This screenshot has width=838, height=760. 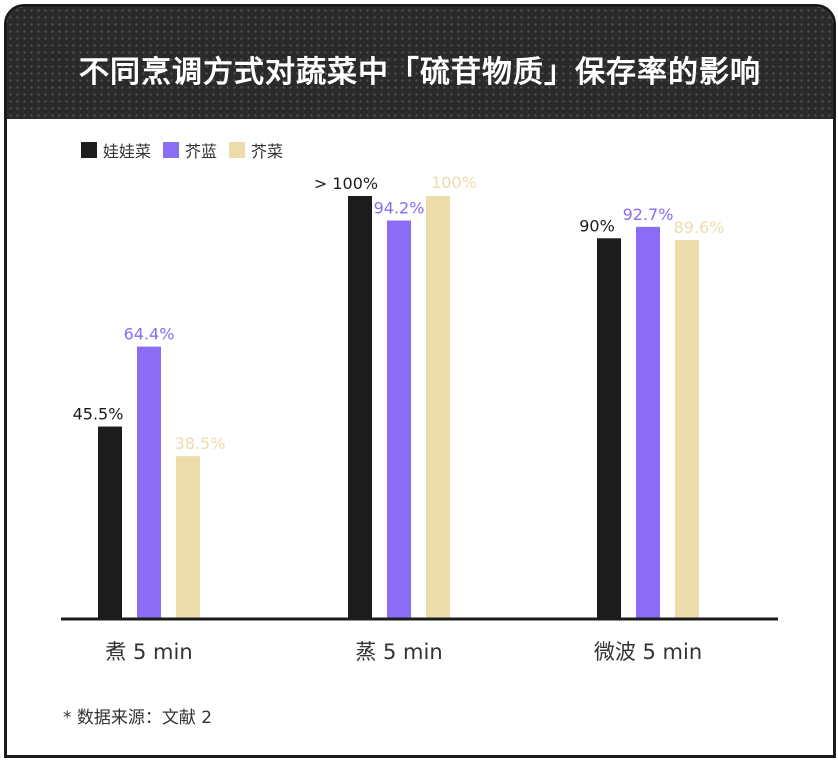 What do you see at coordinates (398, 652) in the screenshot?
I see `category-label-1: 蒸 5 min` at bounding box center [398, 652].